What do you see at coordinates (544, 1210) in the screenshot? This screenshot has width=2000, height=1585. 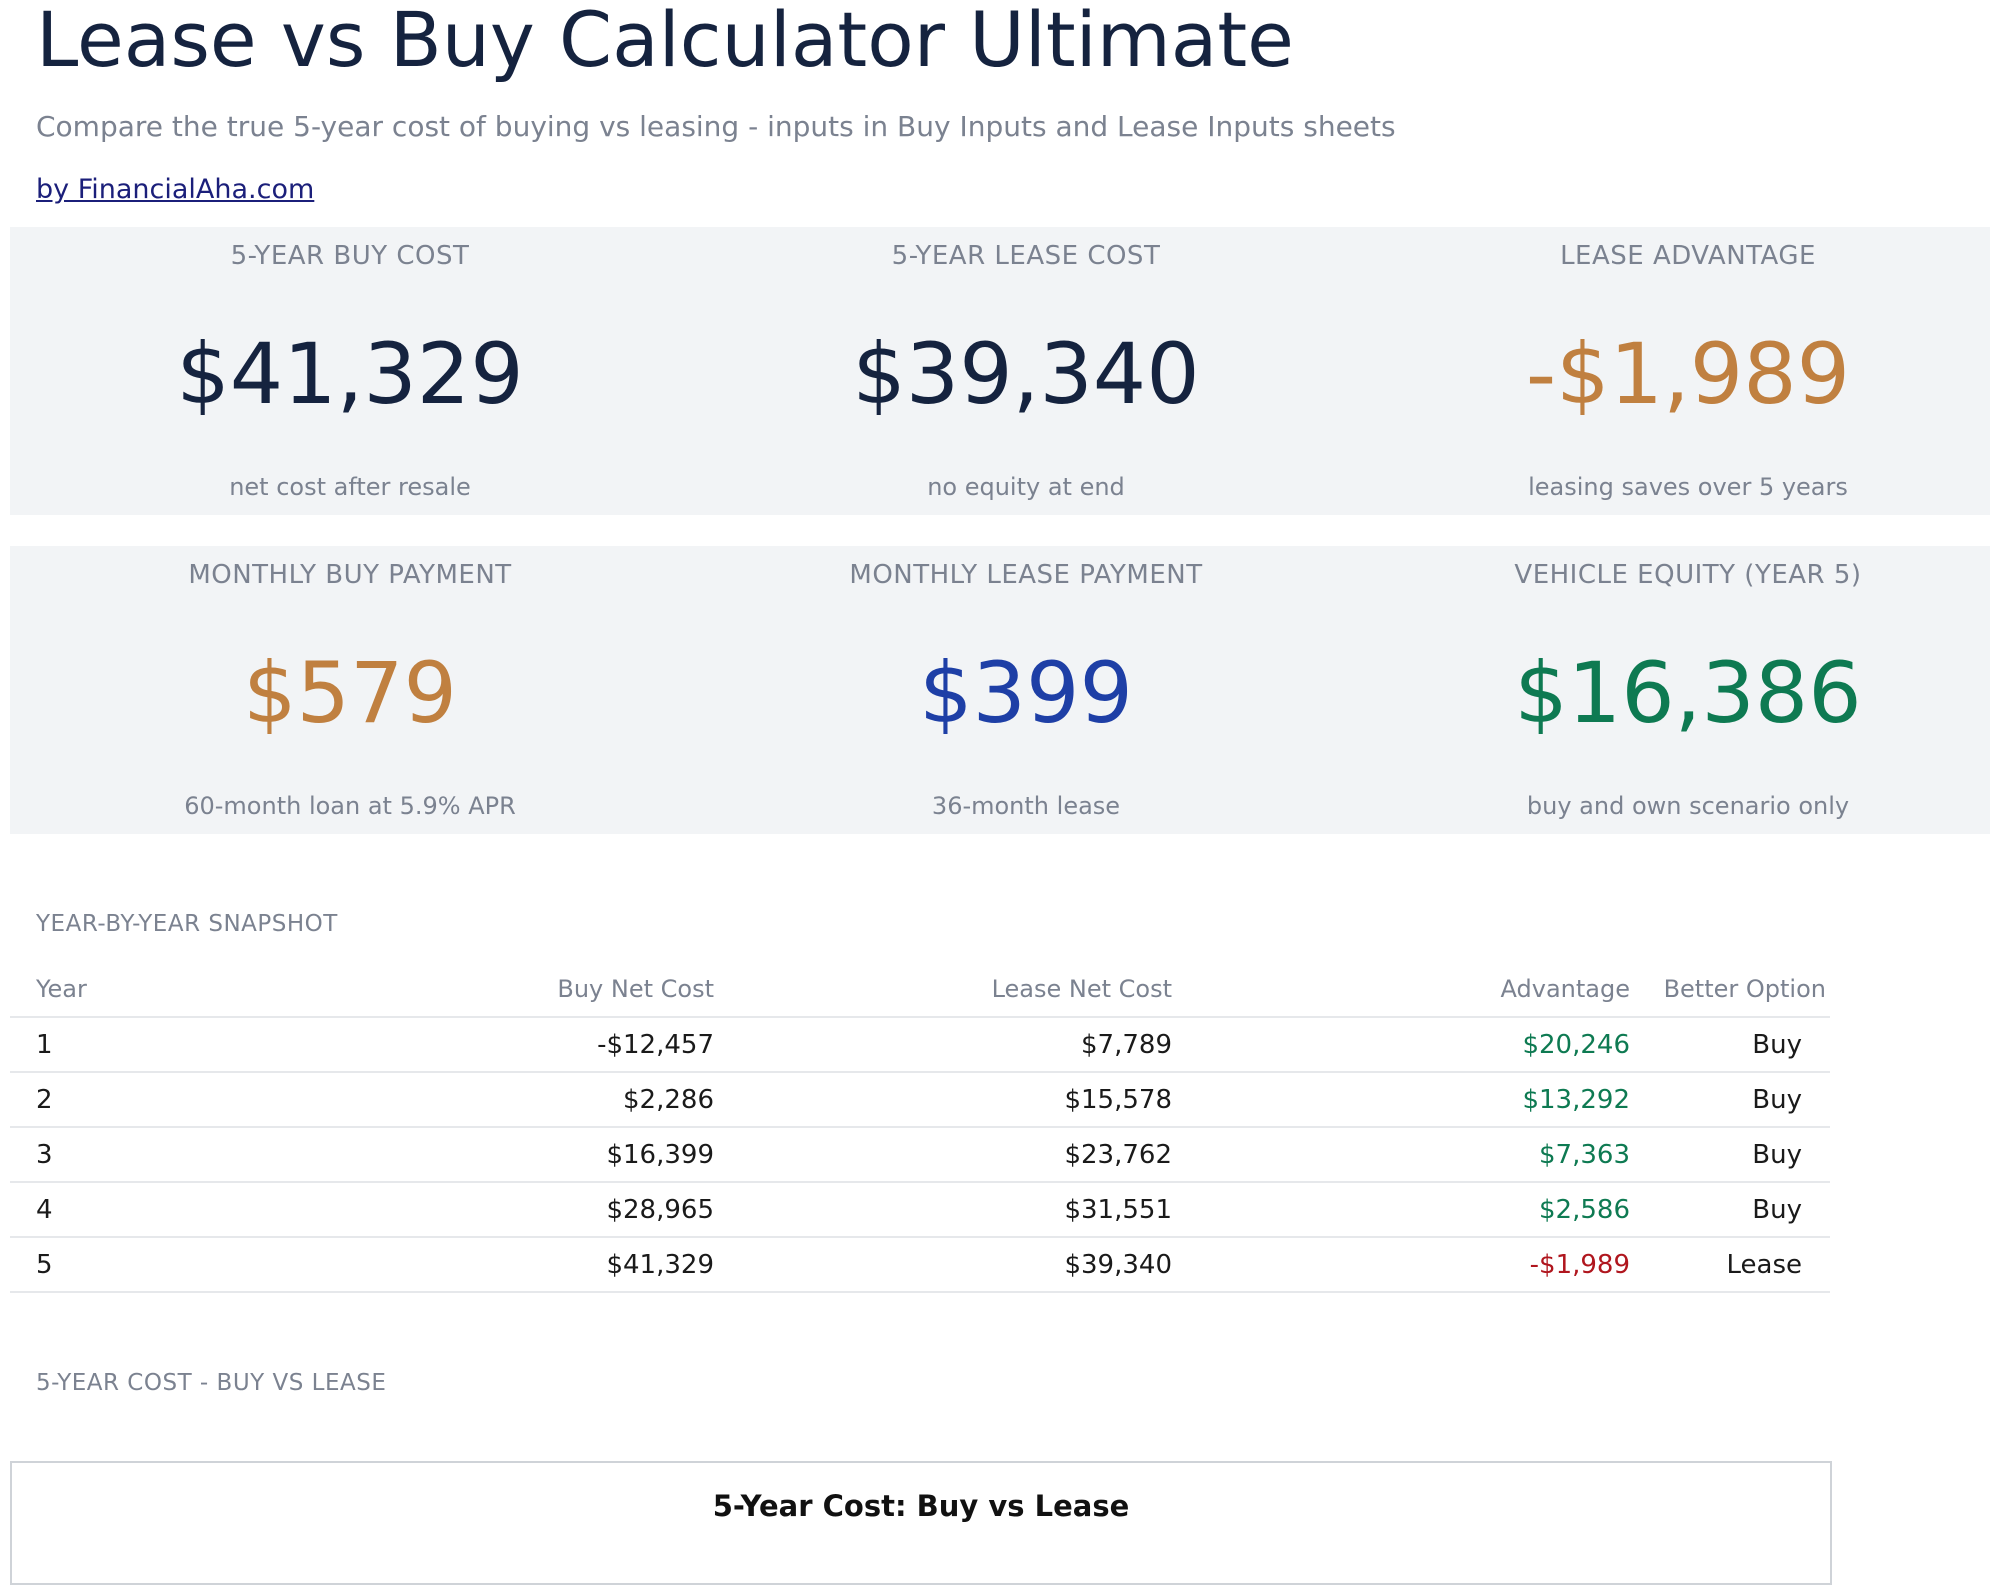 I see `cell-buy-net-cost: $28,965` at bounding box center [544, 1210].